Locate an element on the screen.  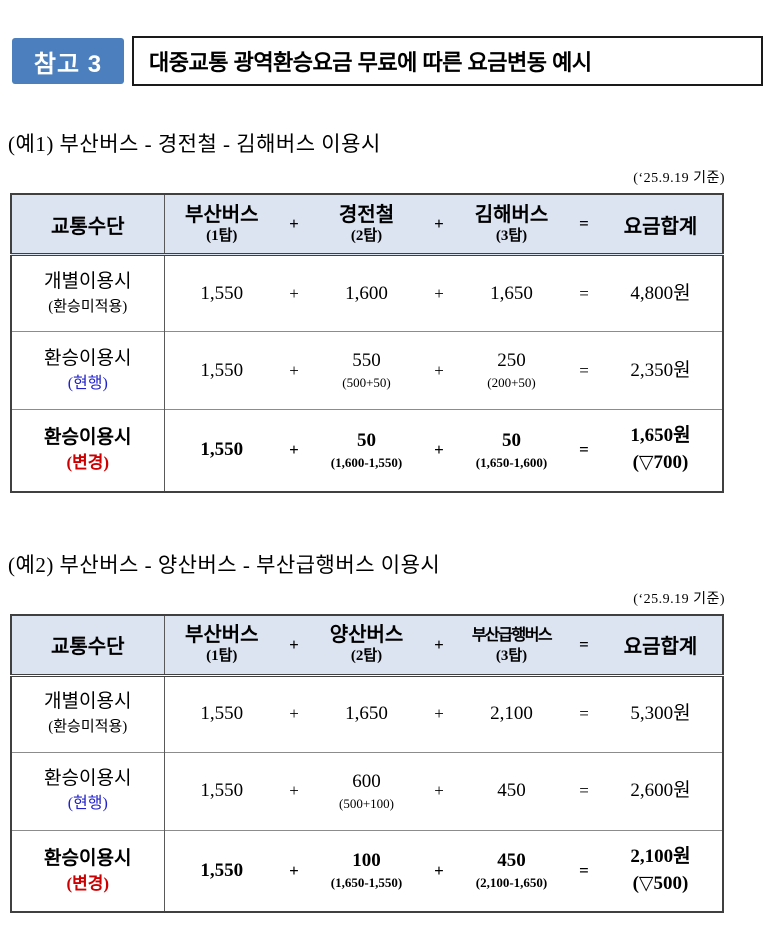
table1-col-leg2: 경전철 (2탑) is located at coordinates (366, 225).